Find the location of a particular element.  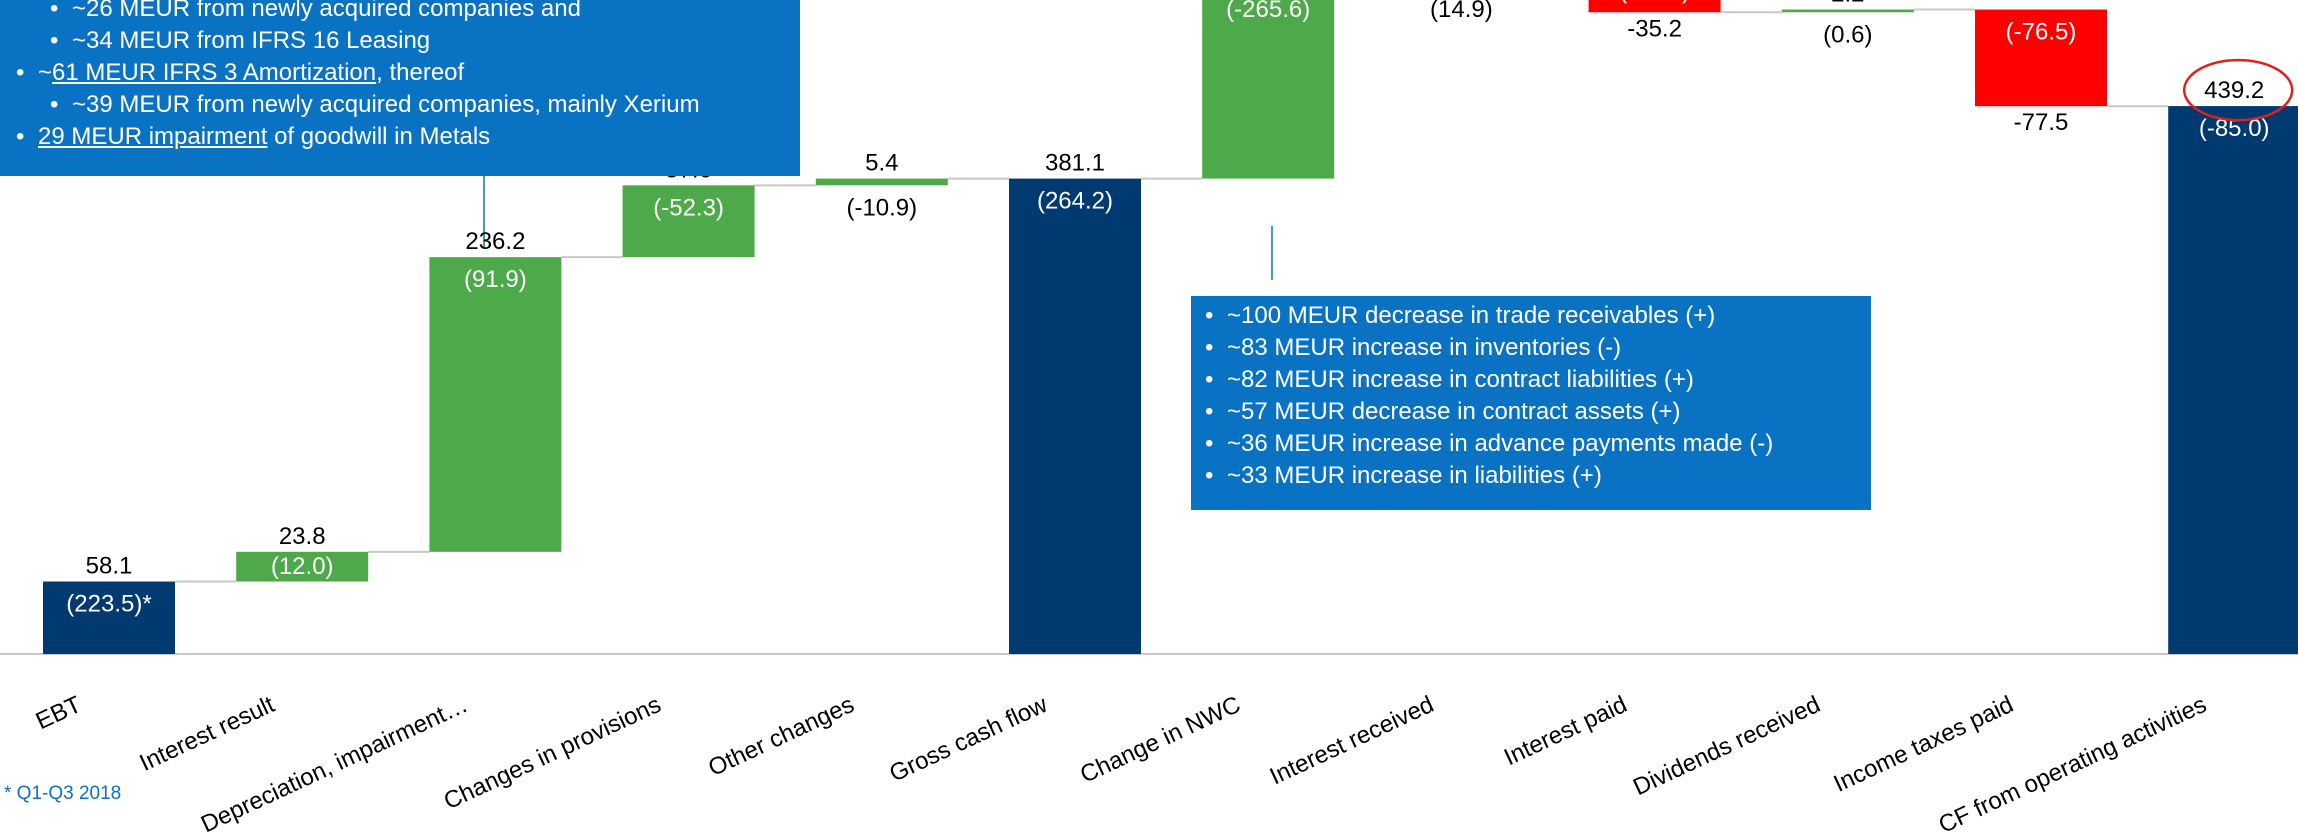

callout-text: ~33 MEUR increase in liabilities (+) is located at coordinates (1414, 475).